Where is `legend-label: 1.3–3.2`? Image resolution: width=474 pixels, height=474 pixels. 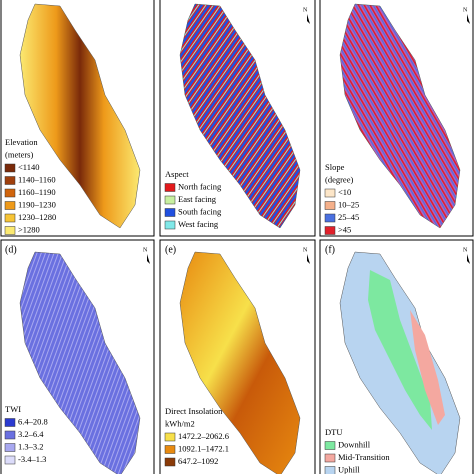
legend-label: 1.3–3.2 is located at coordinates (31, 446).